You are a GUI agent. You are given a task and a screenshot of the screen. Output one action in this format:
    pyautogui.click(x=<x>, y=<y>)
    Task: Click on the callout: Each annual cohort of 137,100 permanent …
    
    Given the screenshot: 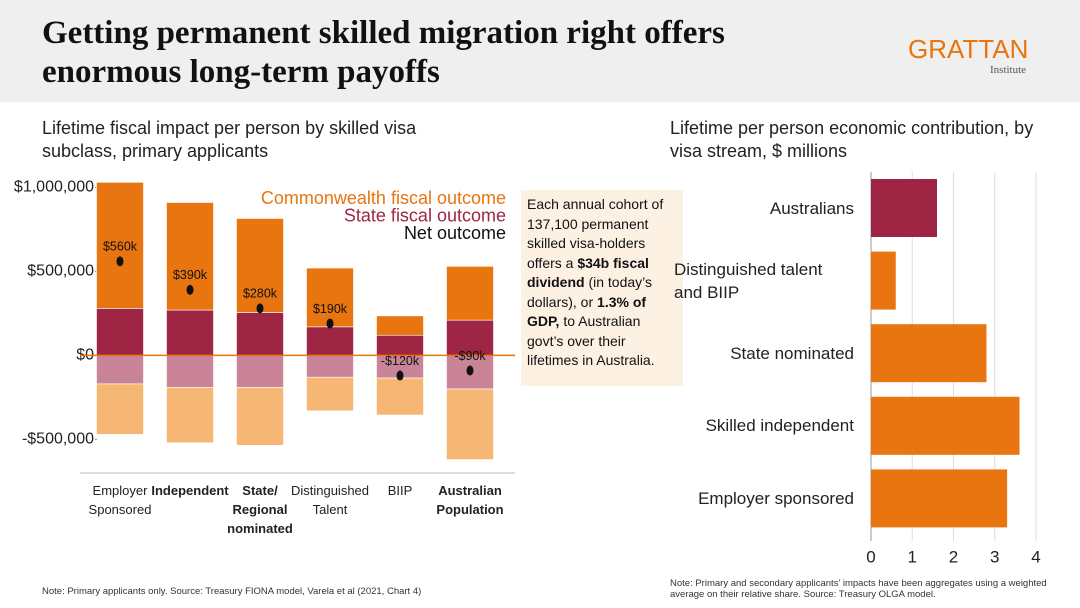 What is the action you would take?
    pyautogui.click(x=602, y=288)
    